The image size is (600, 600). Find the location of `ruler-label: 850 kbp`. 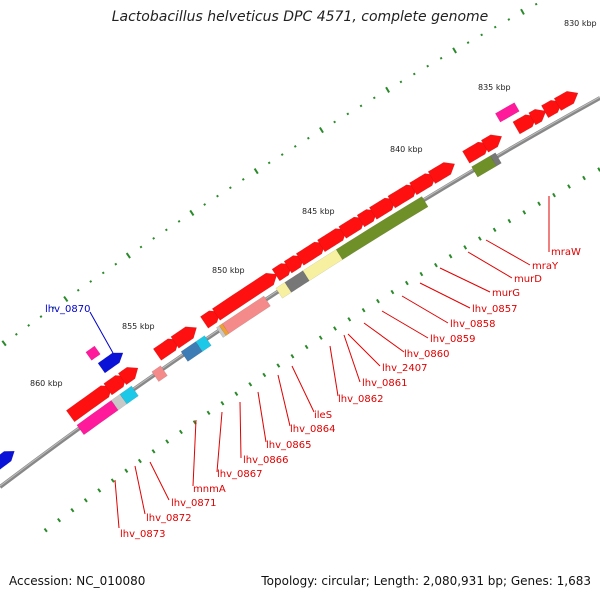

ruler-label: 850 kbp is located at coordinates (228, 270).